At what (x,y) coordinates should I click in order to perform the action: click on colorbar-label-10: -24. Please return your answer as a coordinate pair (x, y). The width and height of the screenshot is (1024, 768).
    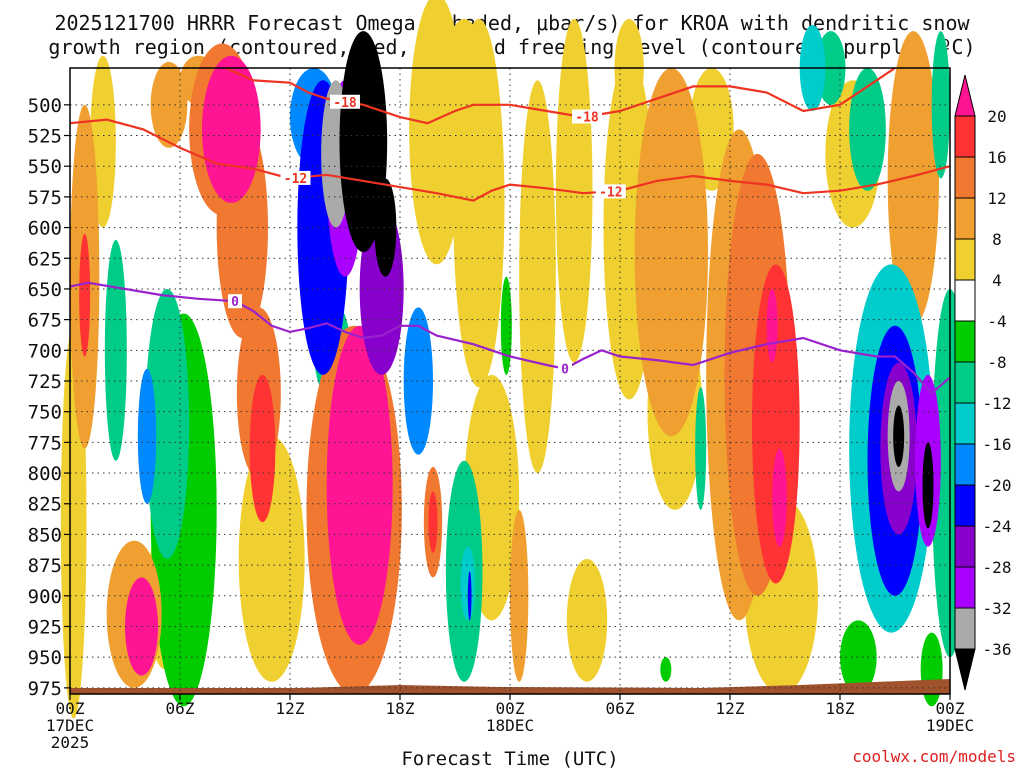
    Looking at the image, I should click on (997, 526).